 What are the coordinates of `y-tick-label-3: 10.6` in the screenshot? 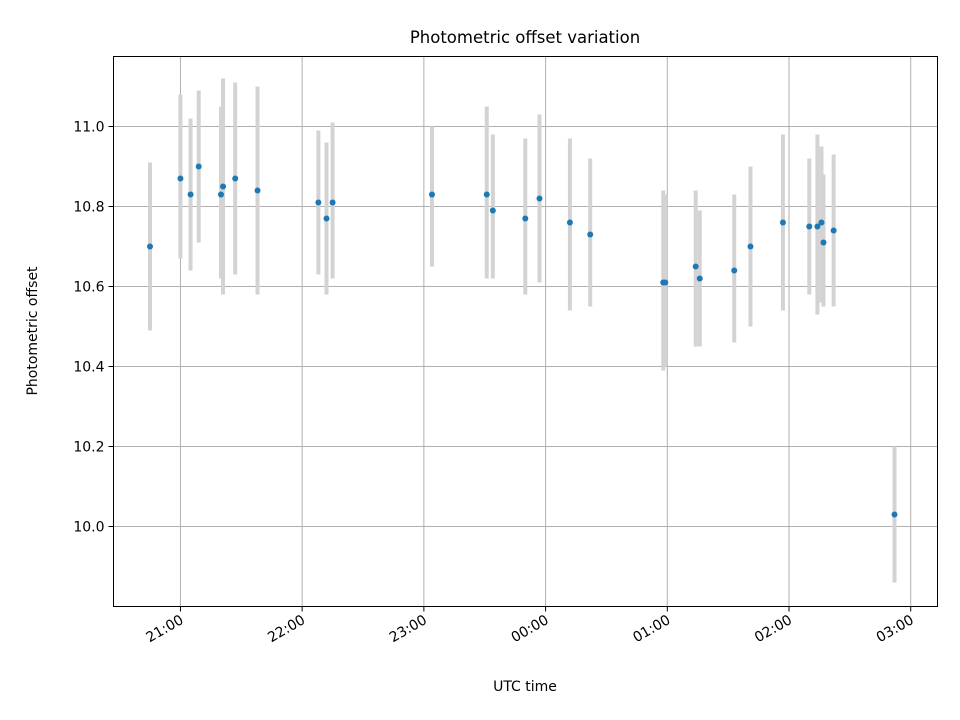 It's located at (88, 288).